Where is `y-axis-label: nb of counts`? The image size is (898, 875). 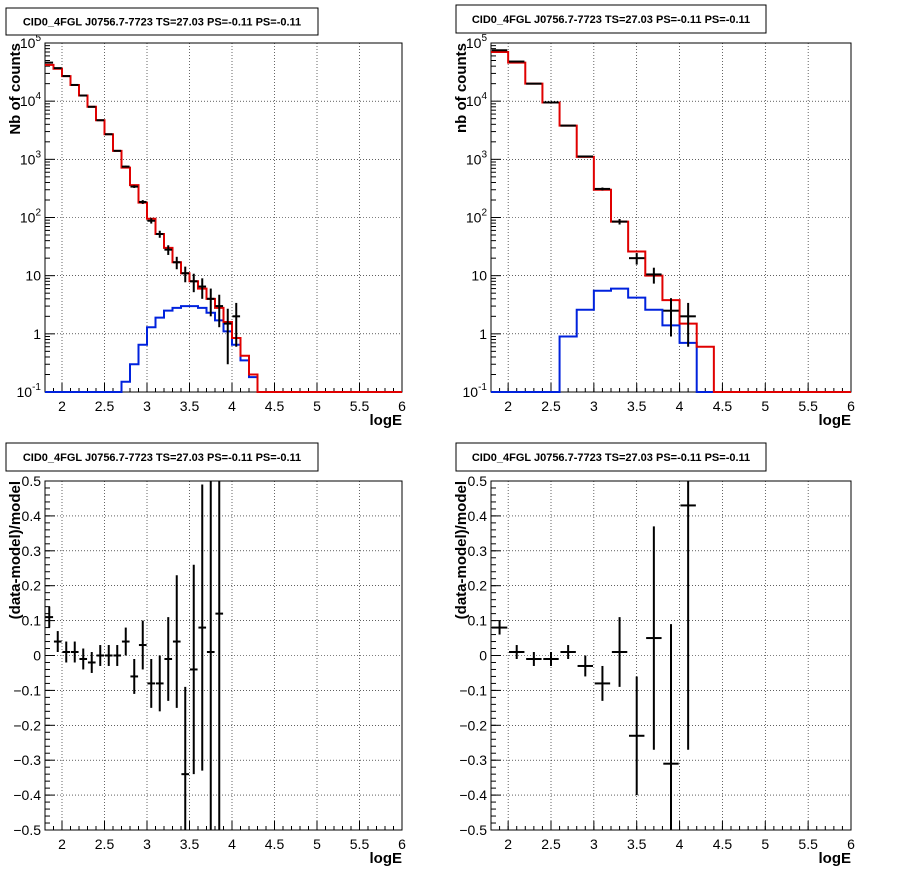
y-axis-label: nb of counts is located at coordinates (461, 88).